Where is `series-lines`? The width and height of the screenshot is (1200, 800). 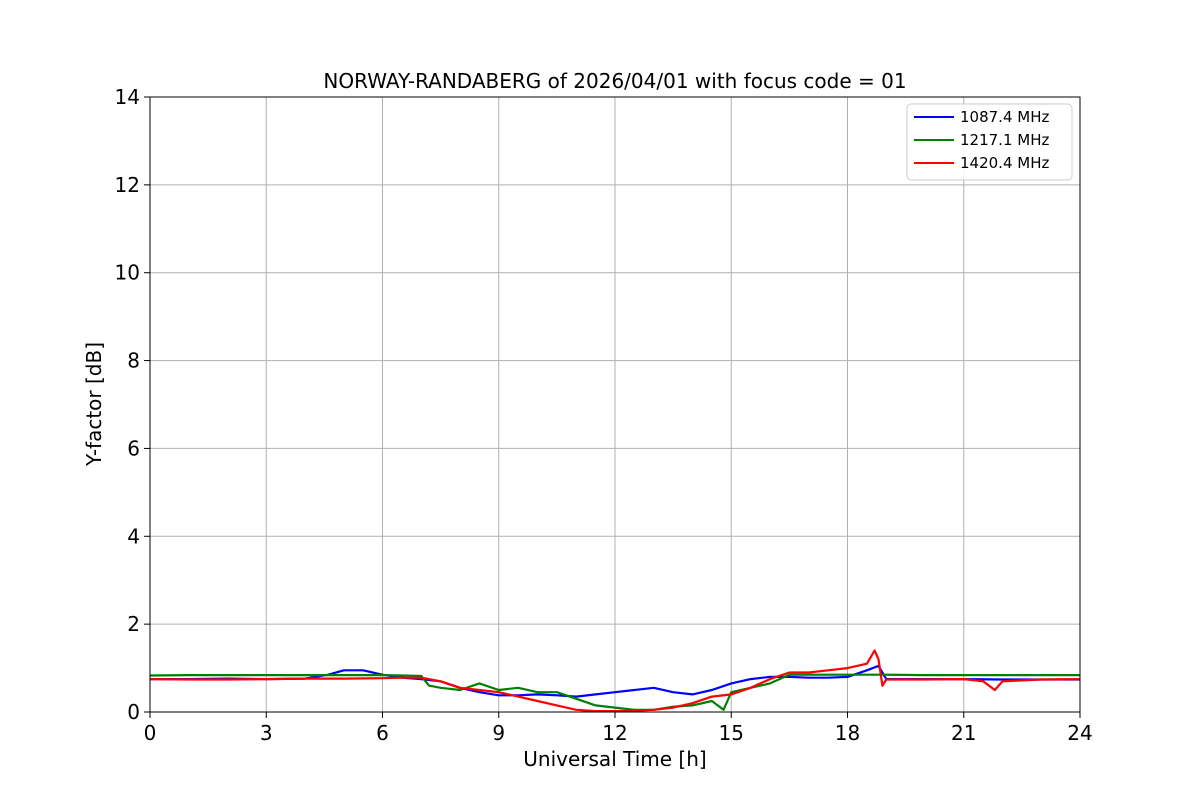
series-lines is located at coordinates (615, 681).